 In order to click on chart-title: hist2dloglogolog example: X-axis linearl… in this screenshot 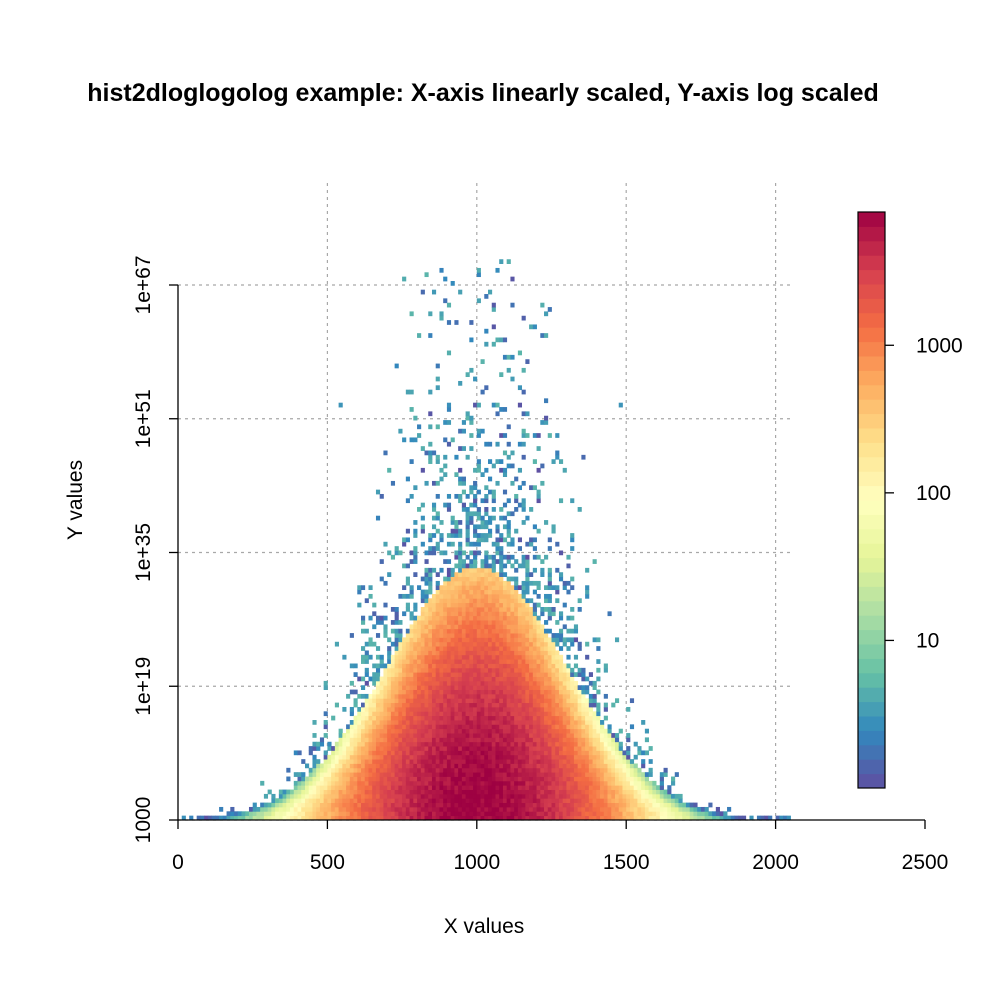, I will do `click(483, 93)`.